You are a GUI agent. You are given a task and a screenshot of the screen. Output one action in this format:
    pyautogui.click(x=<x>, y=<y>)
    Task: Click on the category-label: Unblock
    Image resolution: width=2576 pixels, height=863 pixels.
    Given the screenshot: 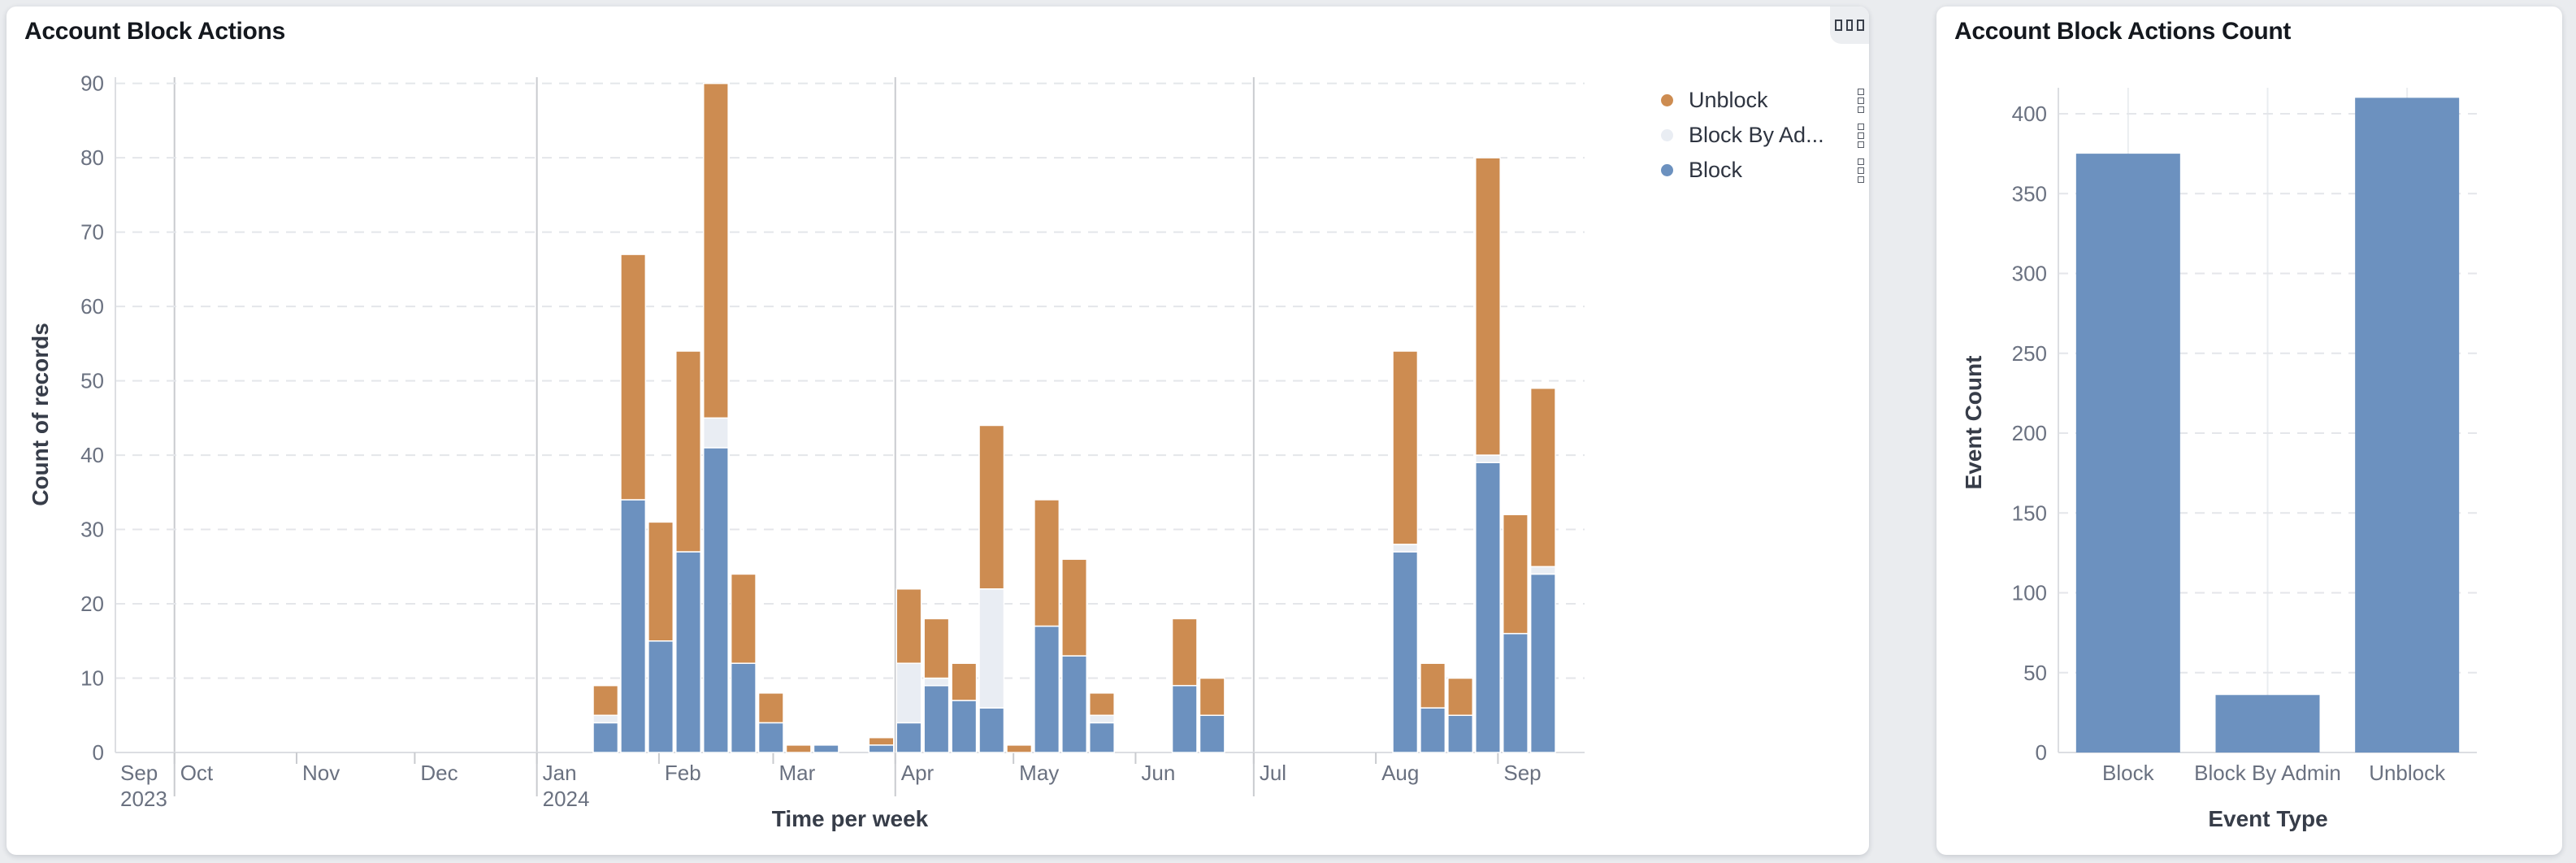 What is the action you would take?
    pyautogui.click(x=2407, y=773)
    